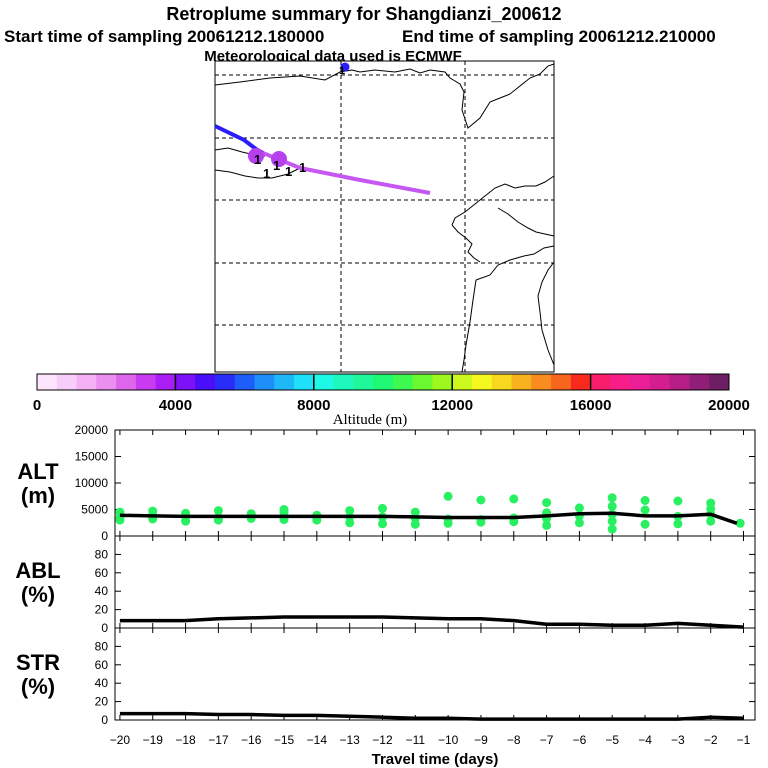  Describe the element at coordinates (236, 137) in the screenshot. I see `plume-segment-high` at that location.